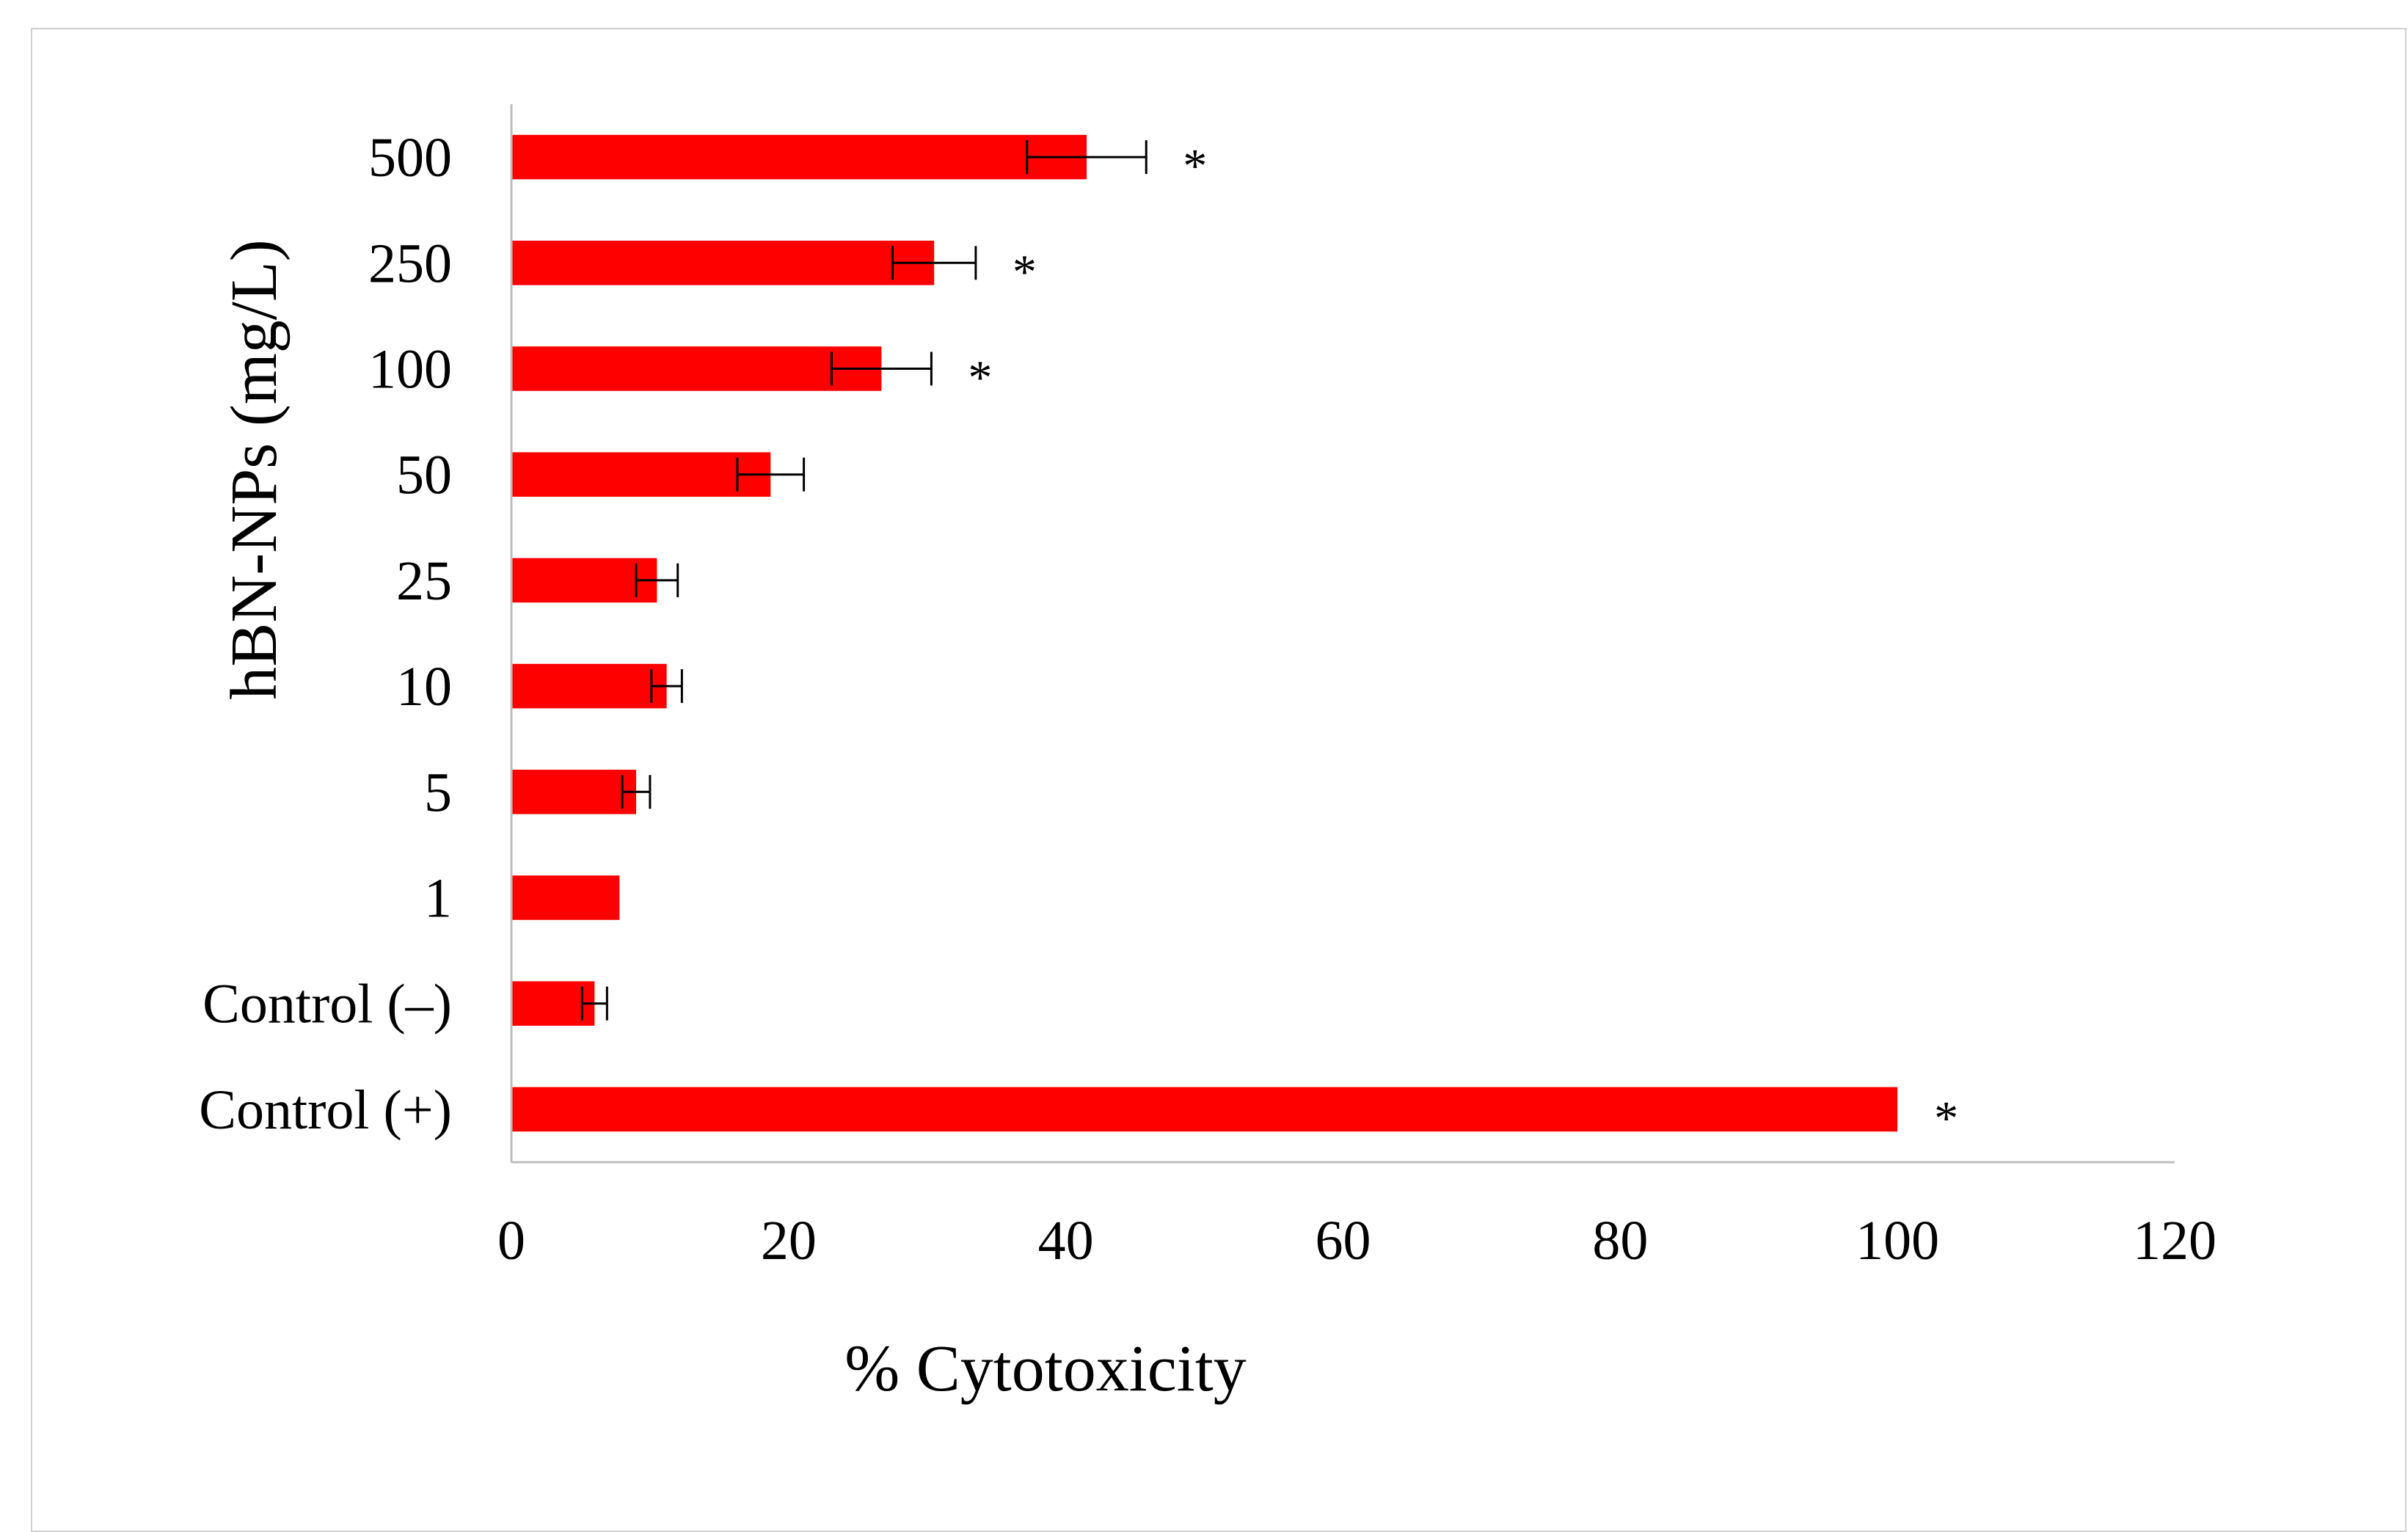  I want to click on y-tick-label: 50, so click(424, 475).